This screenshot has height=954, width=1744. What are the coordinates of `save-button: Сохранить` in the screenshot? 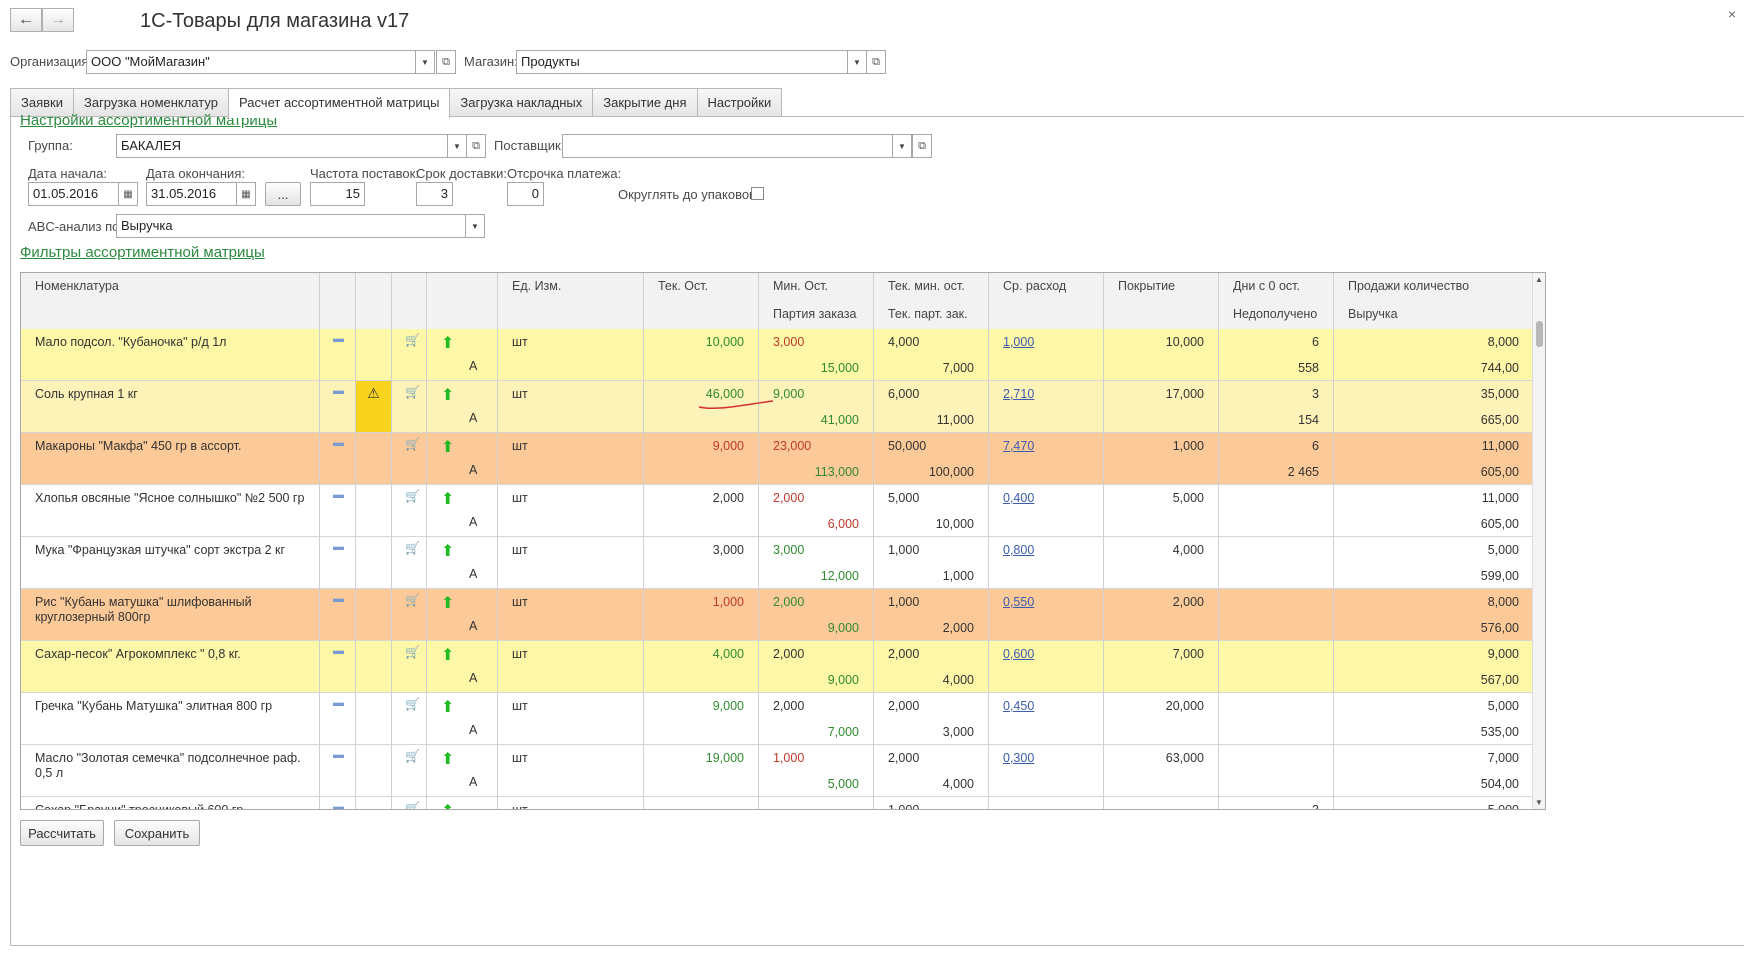 It's located at (157, 833).